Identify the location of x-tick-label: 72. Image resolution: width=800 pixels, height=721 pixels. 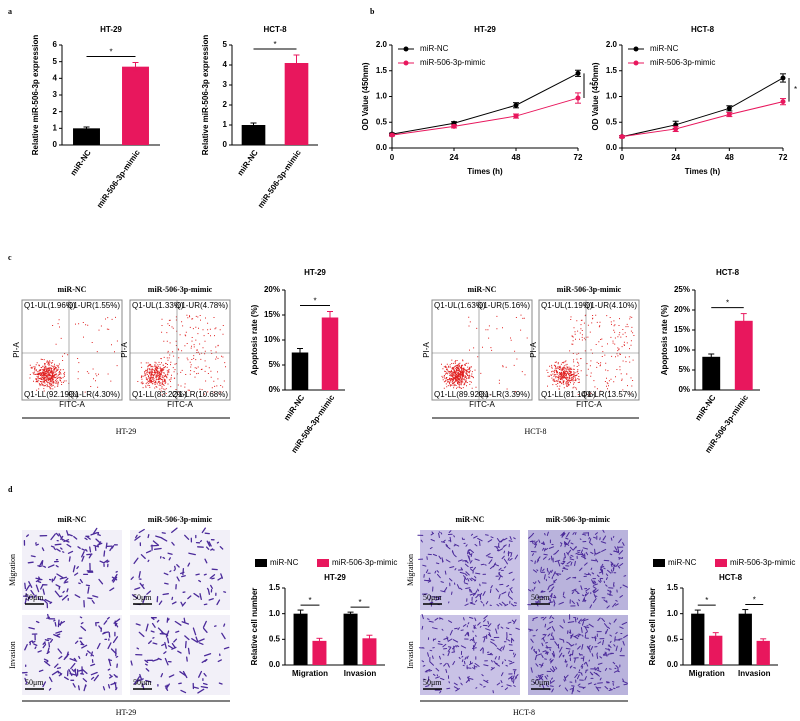
(783, 157).